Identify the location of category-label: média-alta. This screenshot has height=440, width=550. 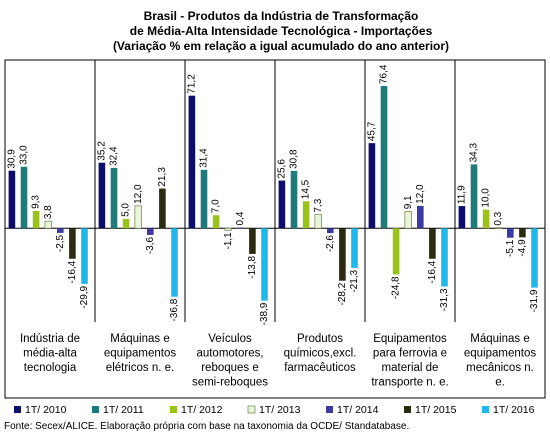
(50, 354).